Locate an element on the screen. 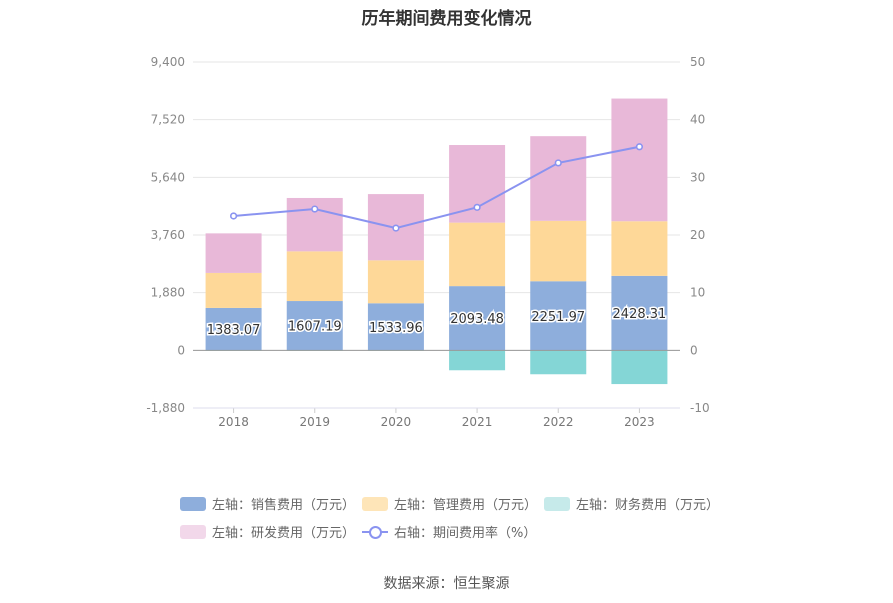 This screenshot has width=893, height=603. legend-item-sales: 左轴：销售费用（万元） is located at coordinates (267, 503).